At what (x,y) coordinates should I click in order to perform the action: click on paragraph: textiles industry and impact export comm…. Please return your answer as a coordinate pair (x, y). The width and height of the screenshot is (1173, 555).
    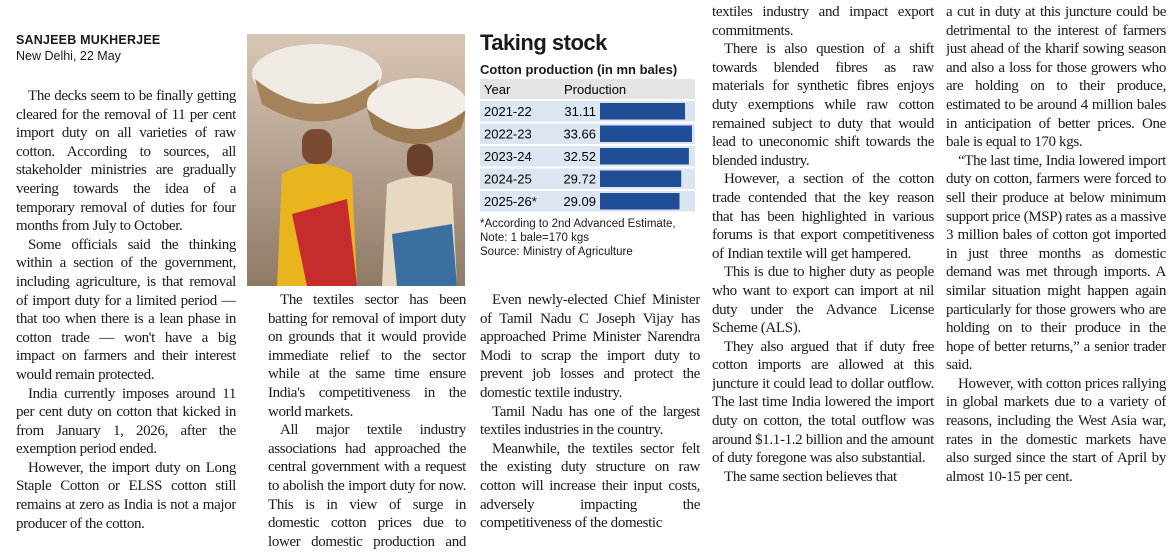
    Looking at the image, I should click on (823, 21).